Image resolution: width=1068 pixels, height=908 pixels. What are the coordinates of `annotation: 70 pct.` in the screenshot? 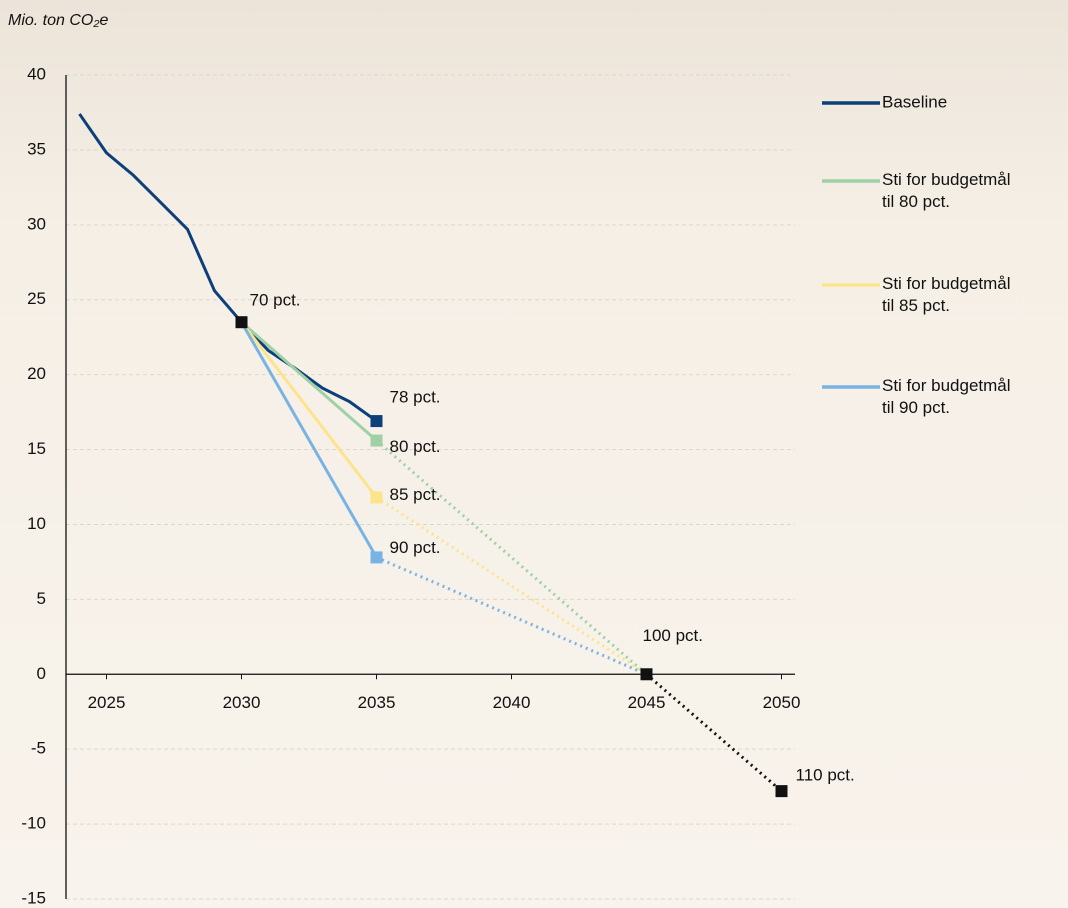 It's located at (275, 300).